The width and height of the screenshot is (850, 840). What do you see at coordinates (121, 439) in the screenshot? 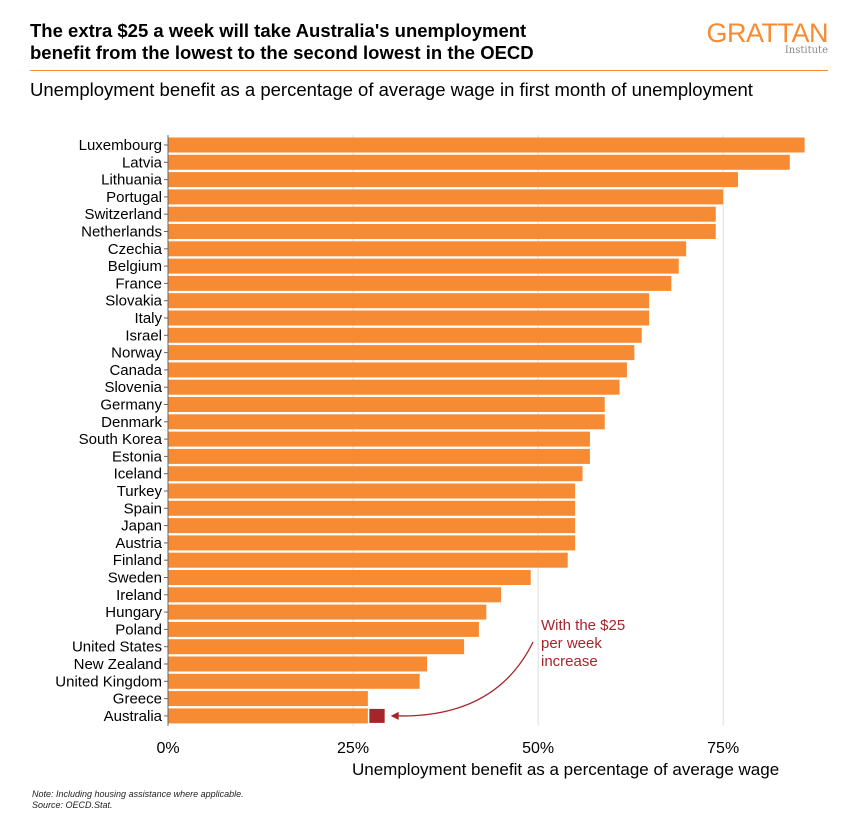
I see `category-label-south-korea: South Korea` at bounding box center [121, 439].